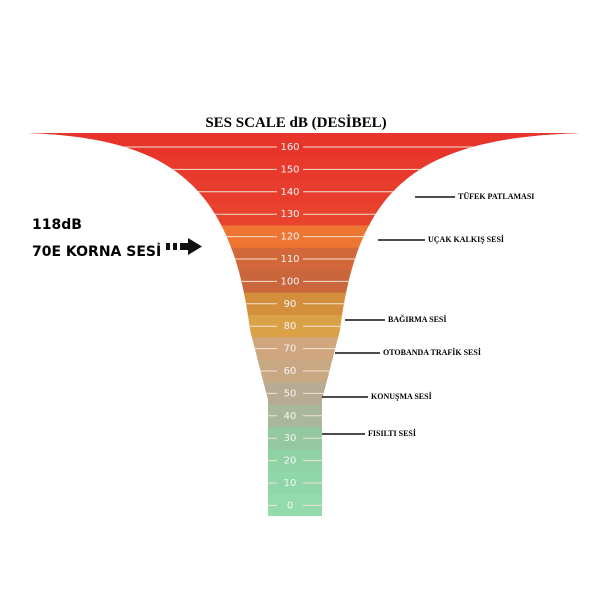 This screenshot has width=592, height=592. I want to click on annotation-label: BAĞIRMA SESİ, so click(417, 319).